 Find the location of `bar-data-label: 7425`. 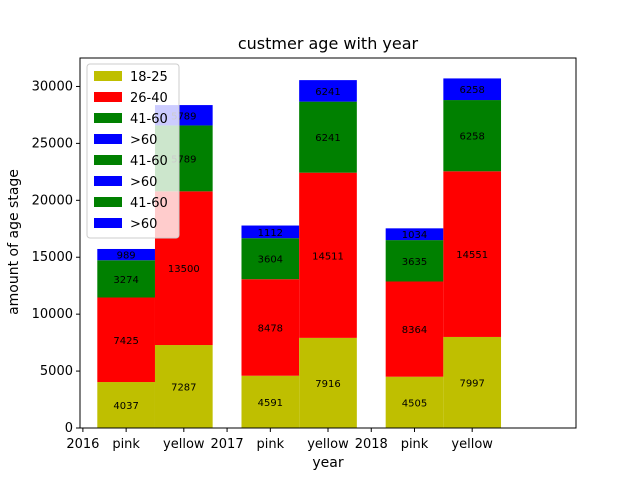

bar-data-label: 7425 is located at coordinates (125, 341).